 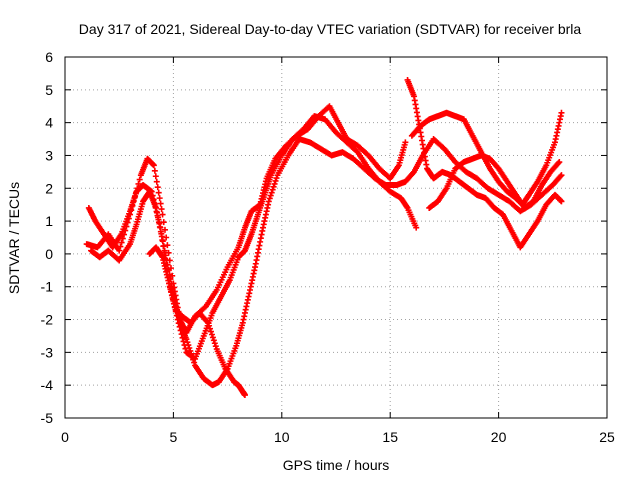 What do you see at coordinates (390, 437) in the screenshot?
I see `x-tick-label: 15` at bounding box center [390, 437].